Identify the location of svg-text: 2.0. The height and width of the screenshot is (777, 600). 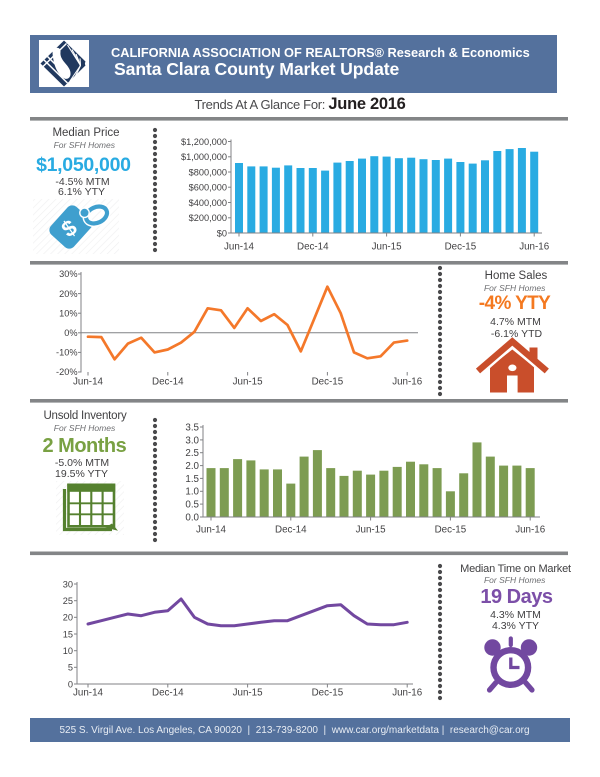
(192, 466).